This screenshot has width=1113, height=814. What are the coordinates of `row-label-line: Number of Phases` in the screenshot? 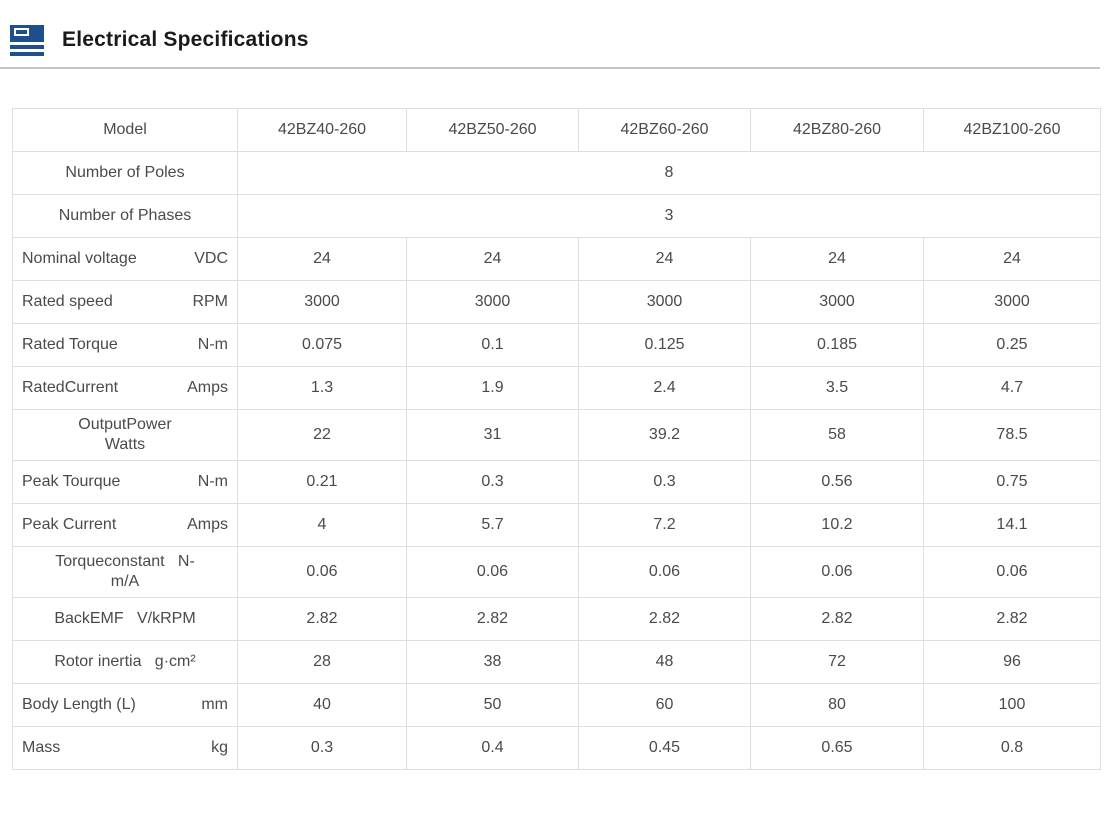 It's located at (125, 215).